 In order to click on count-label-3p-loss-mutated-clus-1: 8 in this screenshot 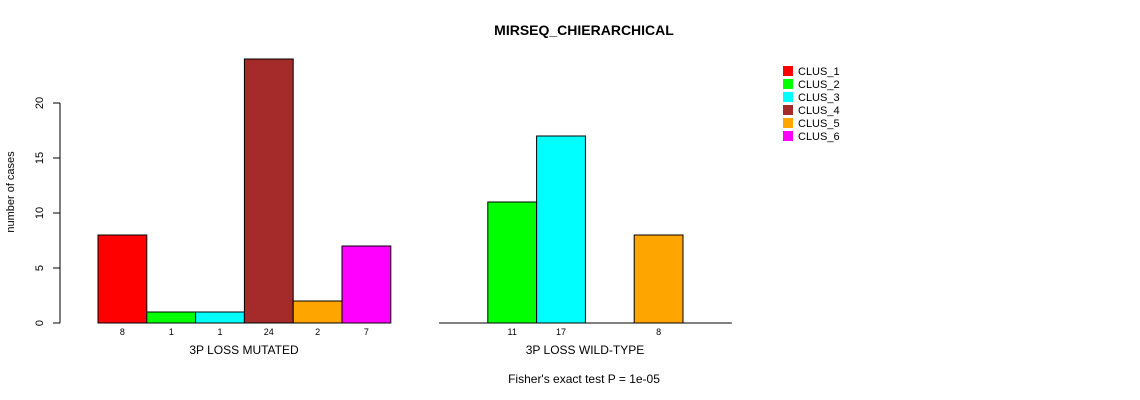, I will do `click(122, 332)`.